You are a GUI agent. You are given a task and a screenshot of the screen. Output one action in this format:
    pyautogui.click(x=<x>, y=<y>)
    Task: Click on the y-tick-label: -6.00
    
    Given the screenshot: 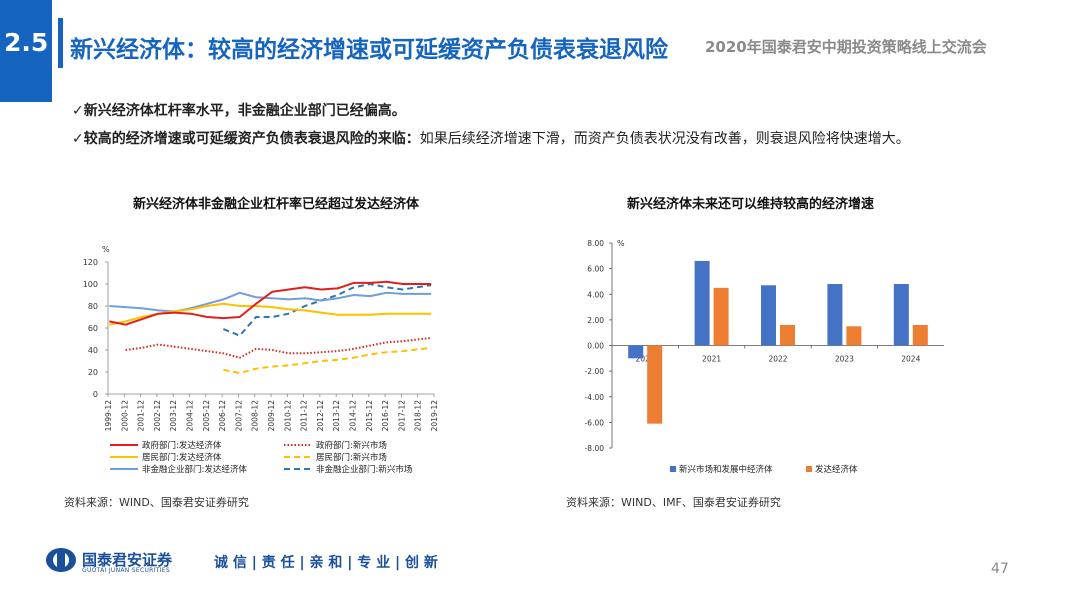 What is the action you would take?
    pyautogui.click(x=595, y=422)
    